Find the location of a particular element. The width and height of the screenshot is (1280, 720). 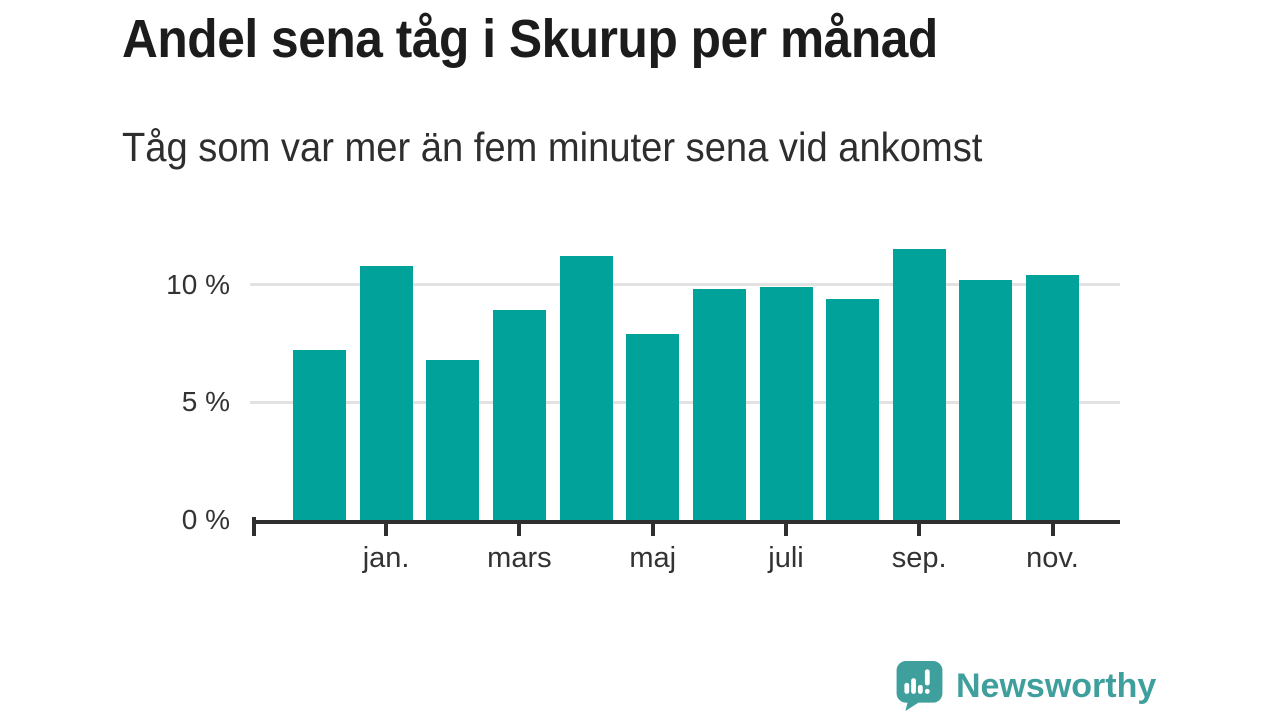

x-tick-label: maj is located at coordinates (653, 558).